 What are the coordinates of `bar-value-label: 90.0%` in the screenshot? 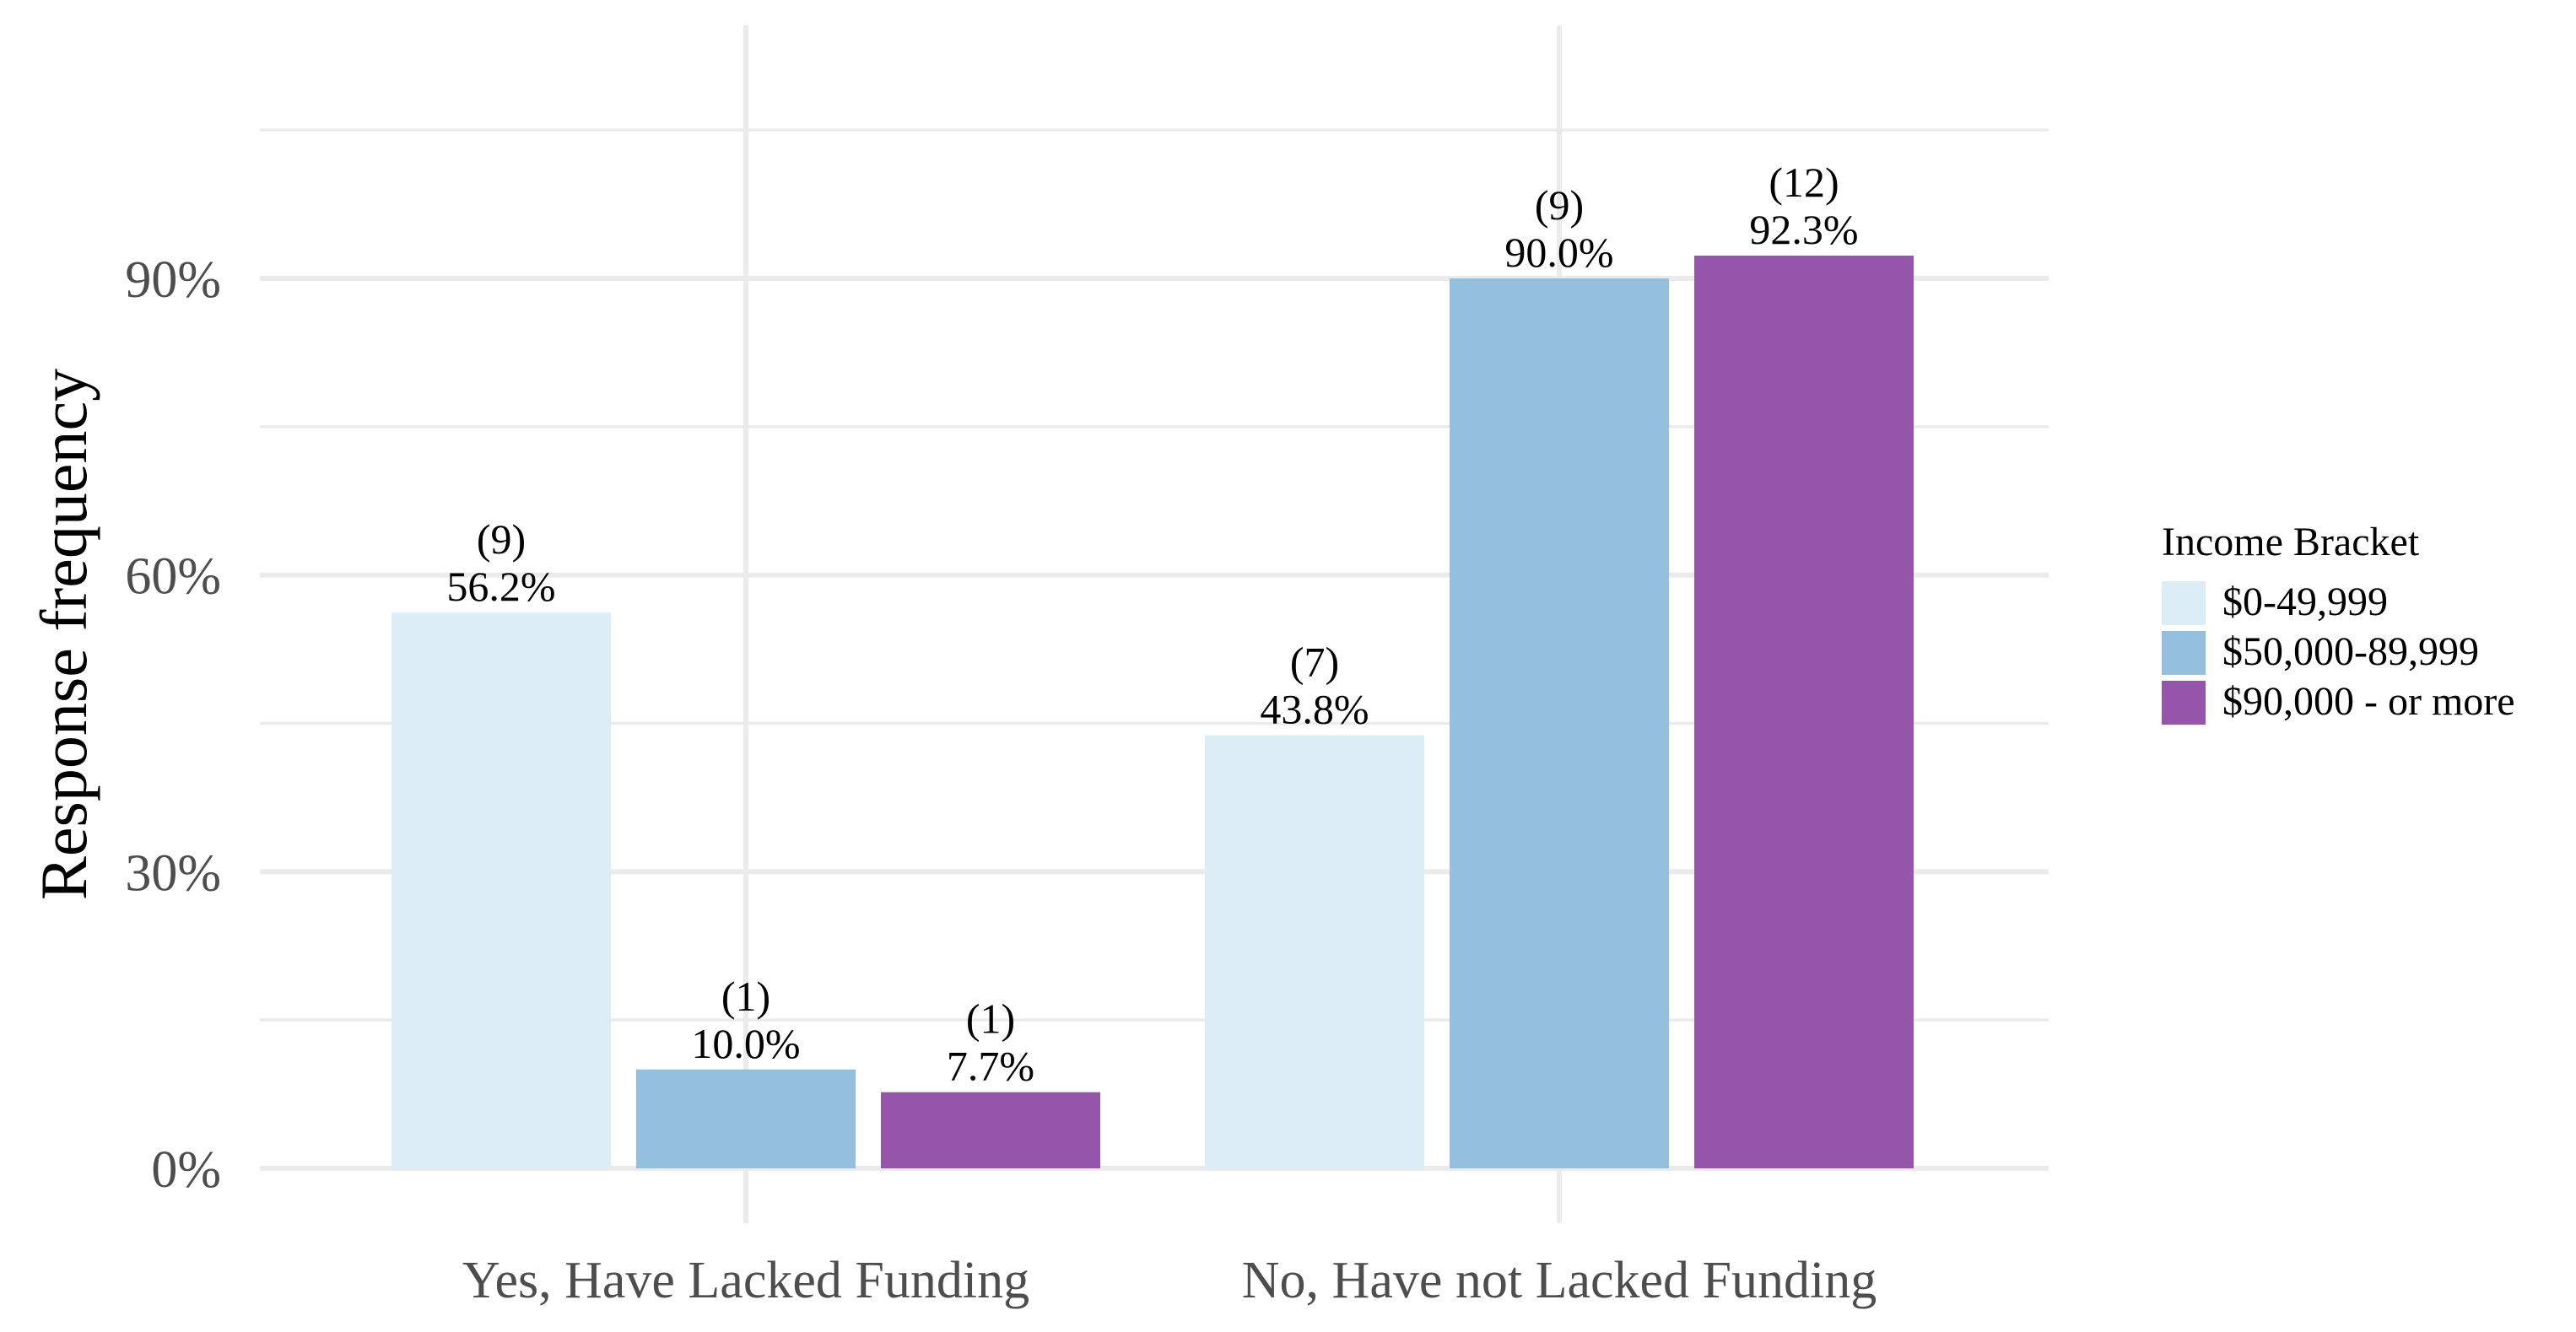 It's located at (1558, 253).